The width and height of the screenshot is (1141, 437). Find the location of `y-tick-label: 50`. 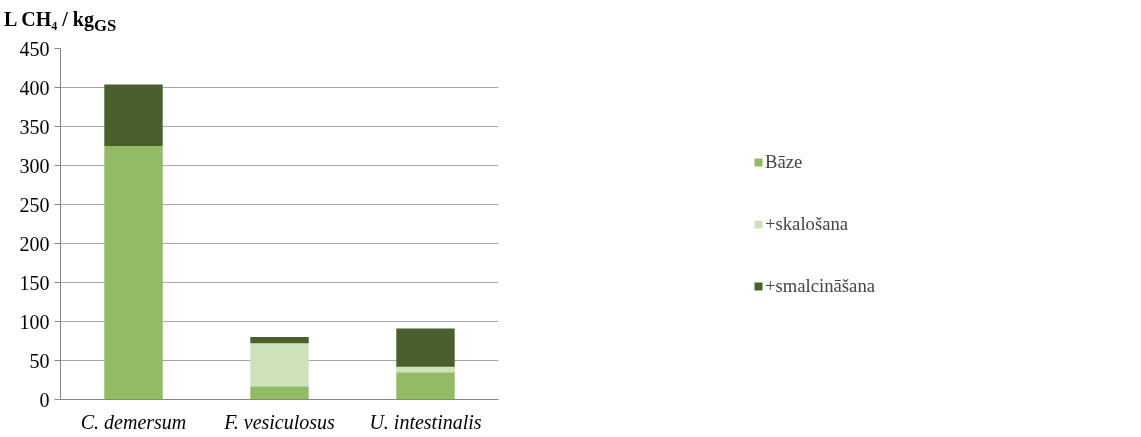

y-tick-label: 50 is located at coordinates (39, 360).